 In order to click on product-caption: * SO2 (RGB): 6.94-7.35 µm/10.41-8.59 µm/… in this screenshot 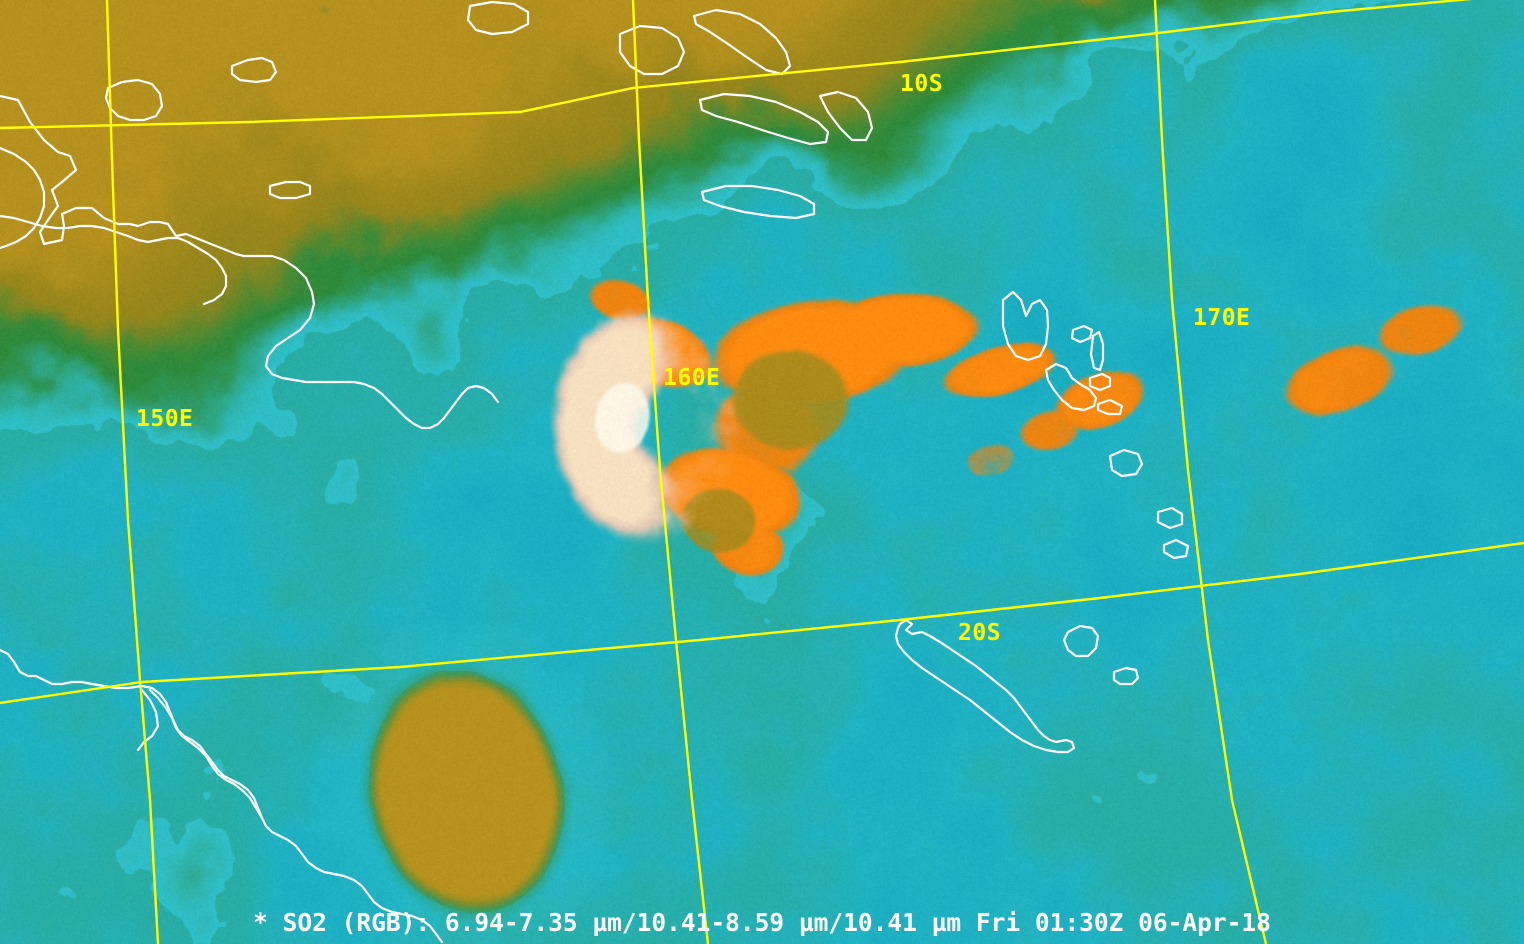, I will do `click(762, 925)`.